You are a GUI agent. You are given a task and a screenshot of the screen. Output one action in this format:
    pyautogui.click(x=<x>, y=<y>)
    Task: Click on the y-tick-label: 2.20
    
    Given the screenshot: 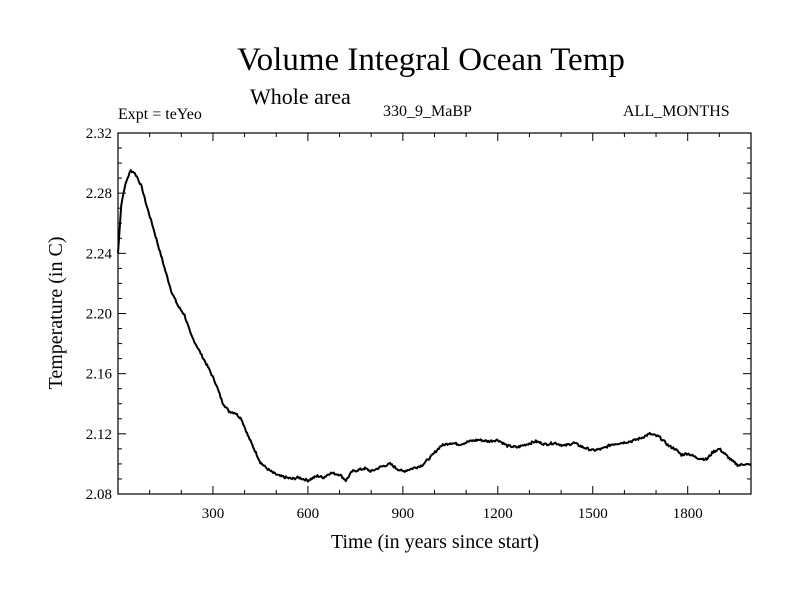 What is the action you would take?
    pyautogui.click(x=99, y=315)
    